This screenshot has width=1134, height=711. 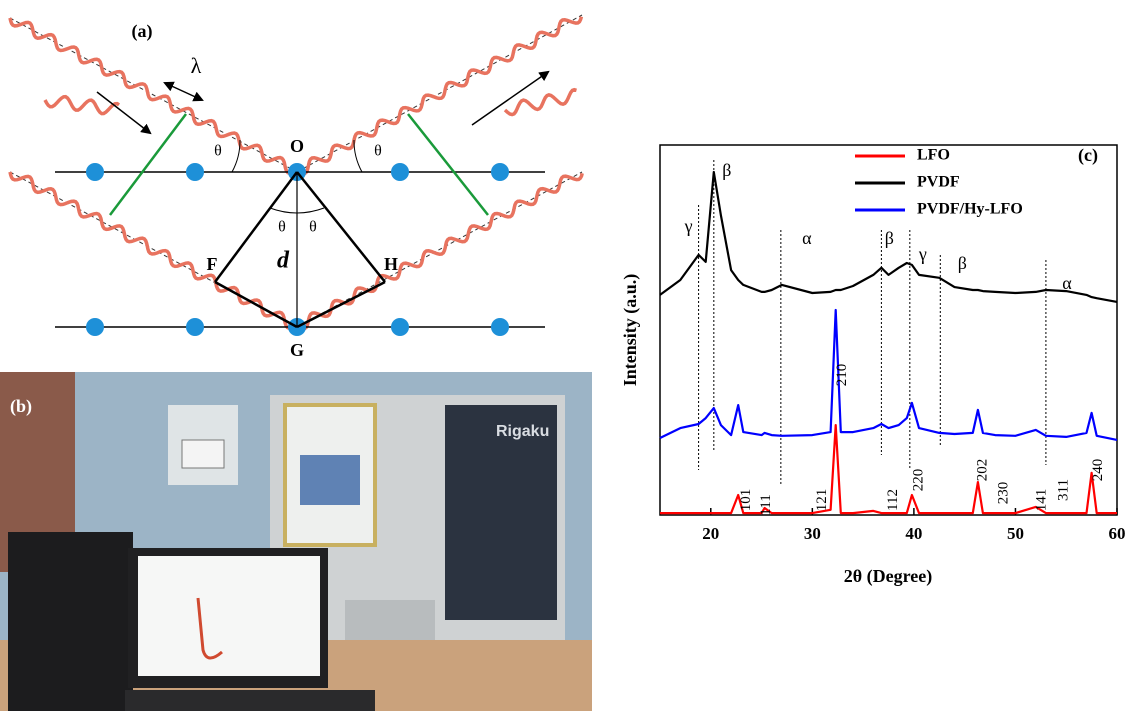 I want to click on x-tick-label: 40, so click(x=913, y=533).